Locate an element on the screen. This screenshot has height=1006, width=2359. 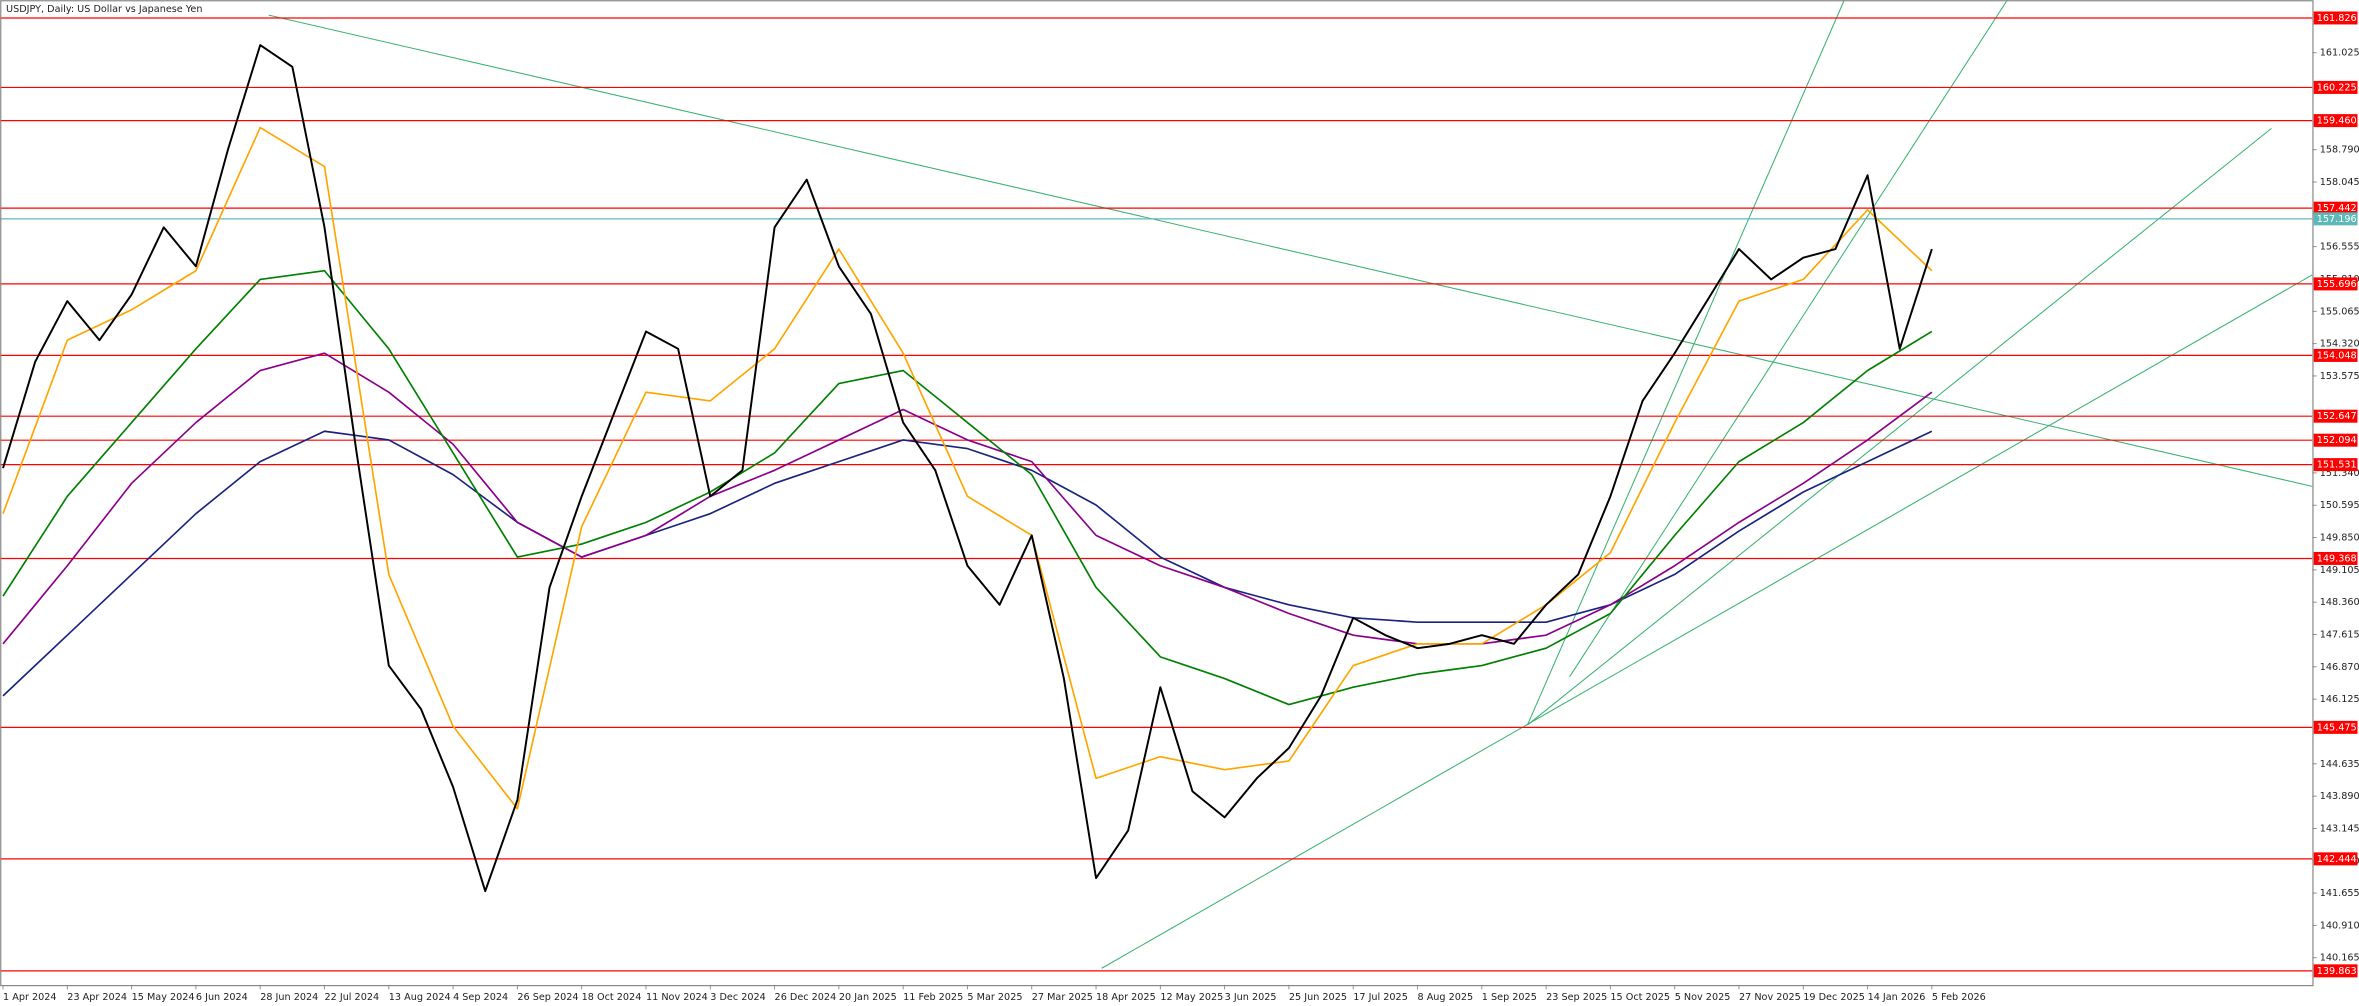
x-tick-label: 23 Sep 2025 is located at coordinates (1576, 997).